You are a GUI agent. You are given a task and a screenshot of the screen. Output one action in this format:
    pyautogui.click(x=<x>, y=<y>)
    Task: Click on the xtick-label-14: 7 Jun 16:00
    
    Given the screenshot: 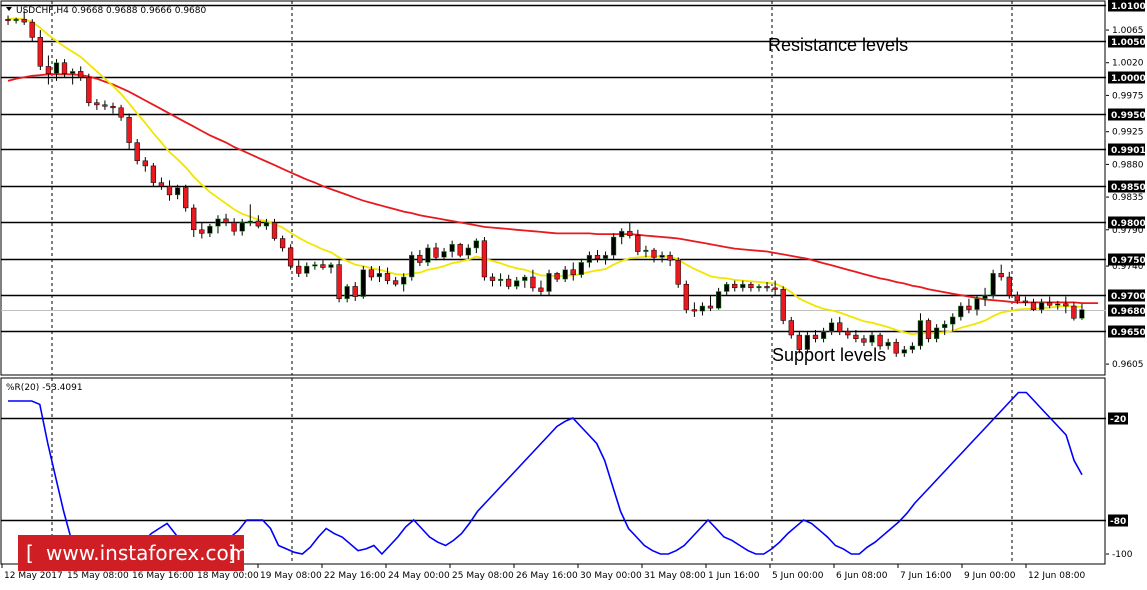 What is the action you would take?
    pyautogui.click(x=926, y=576)
    